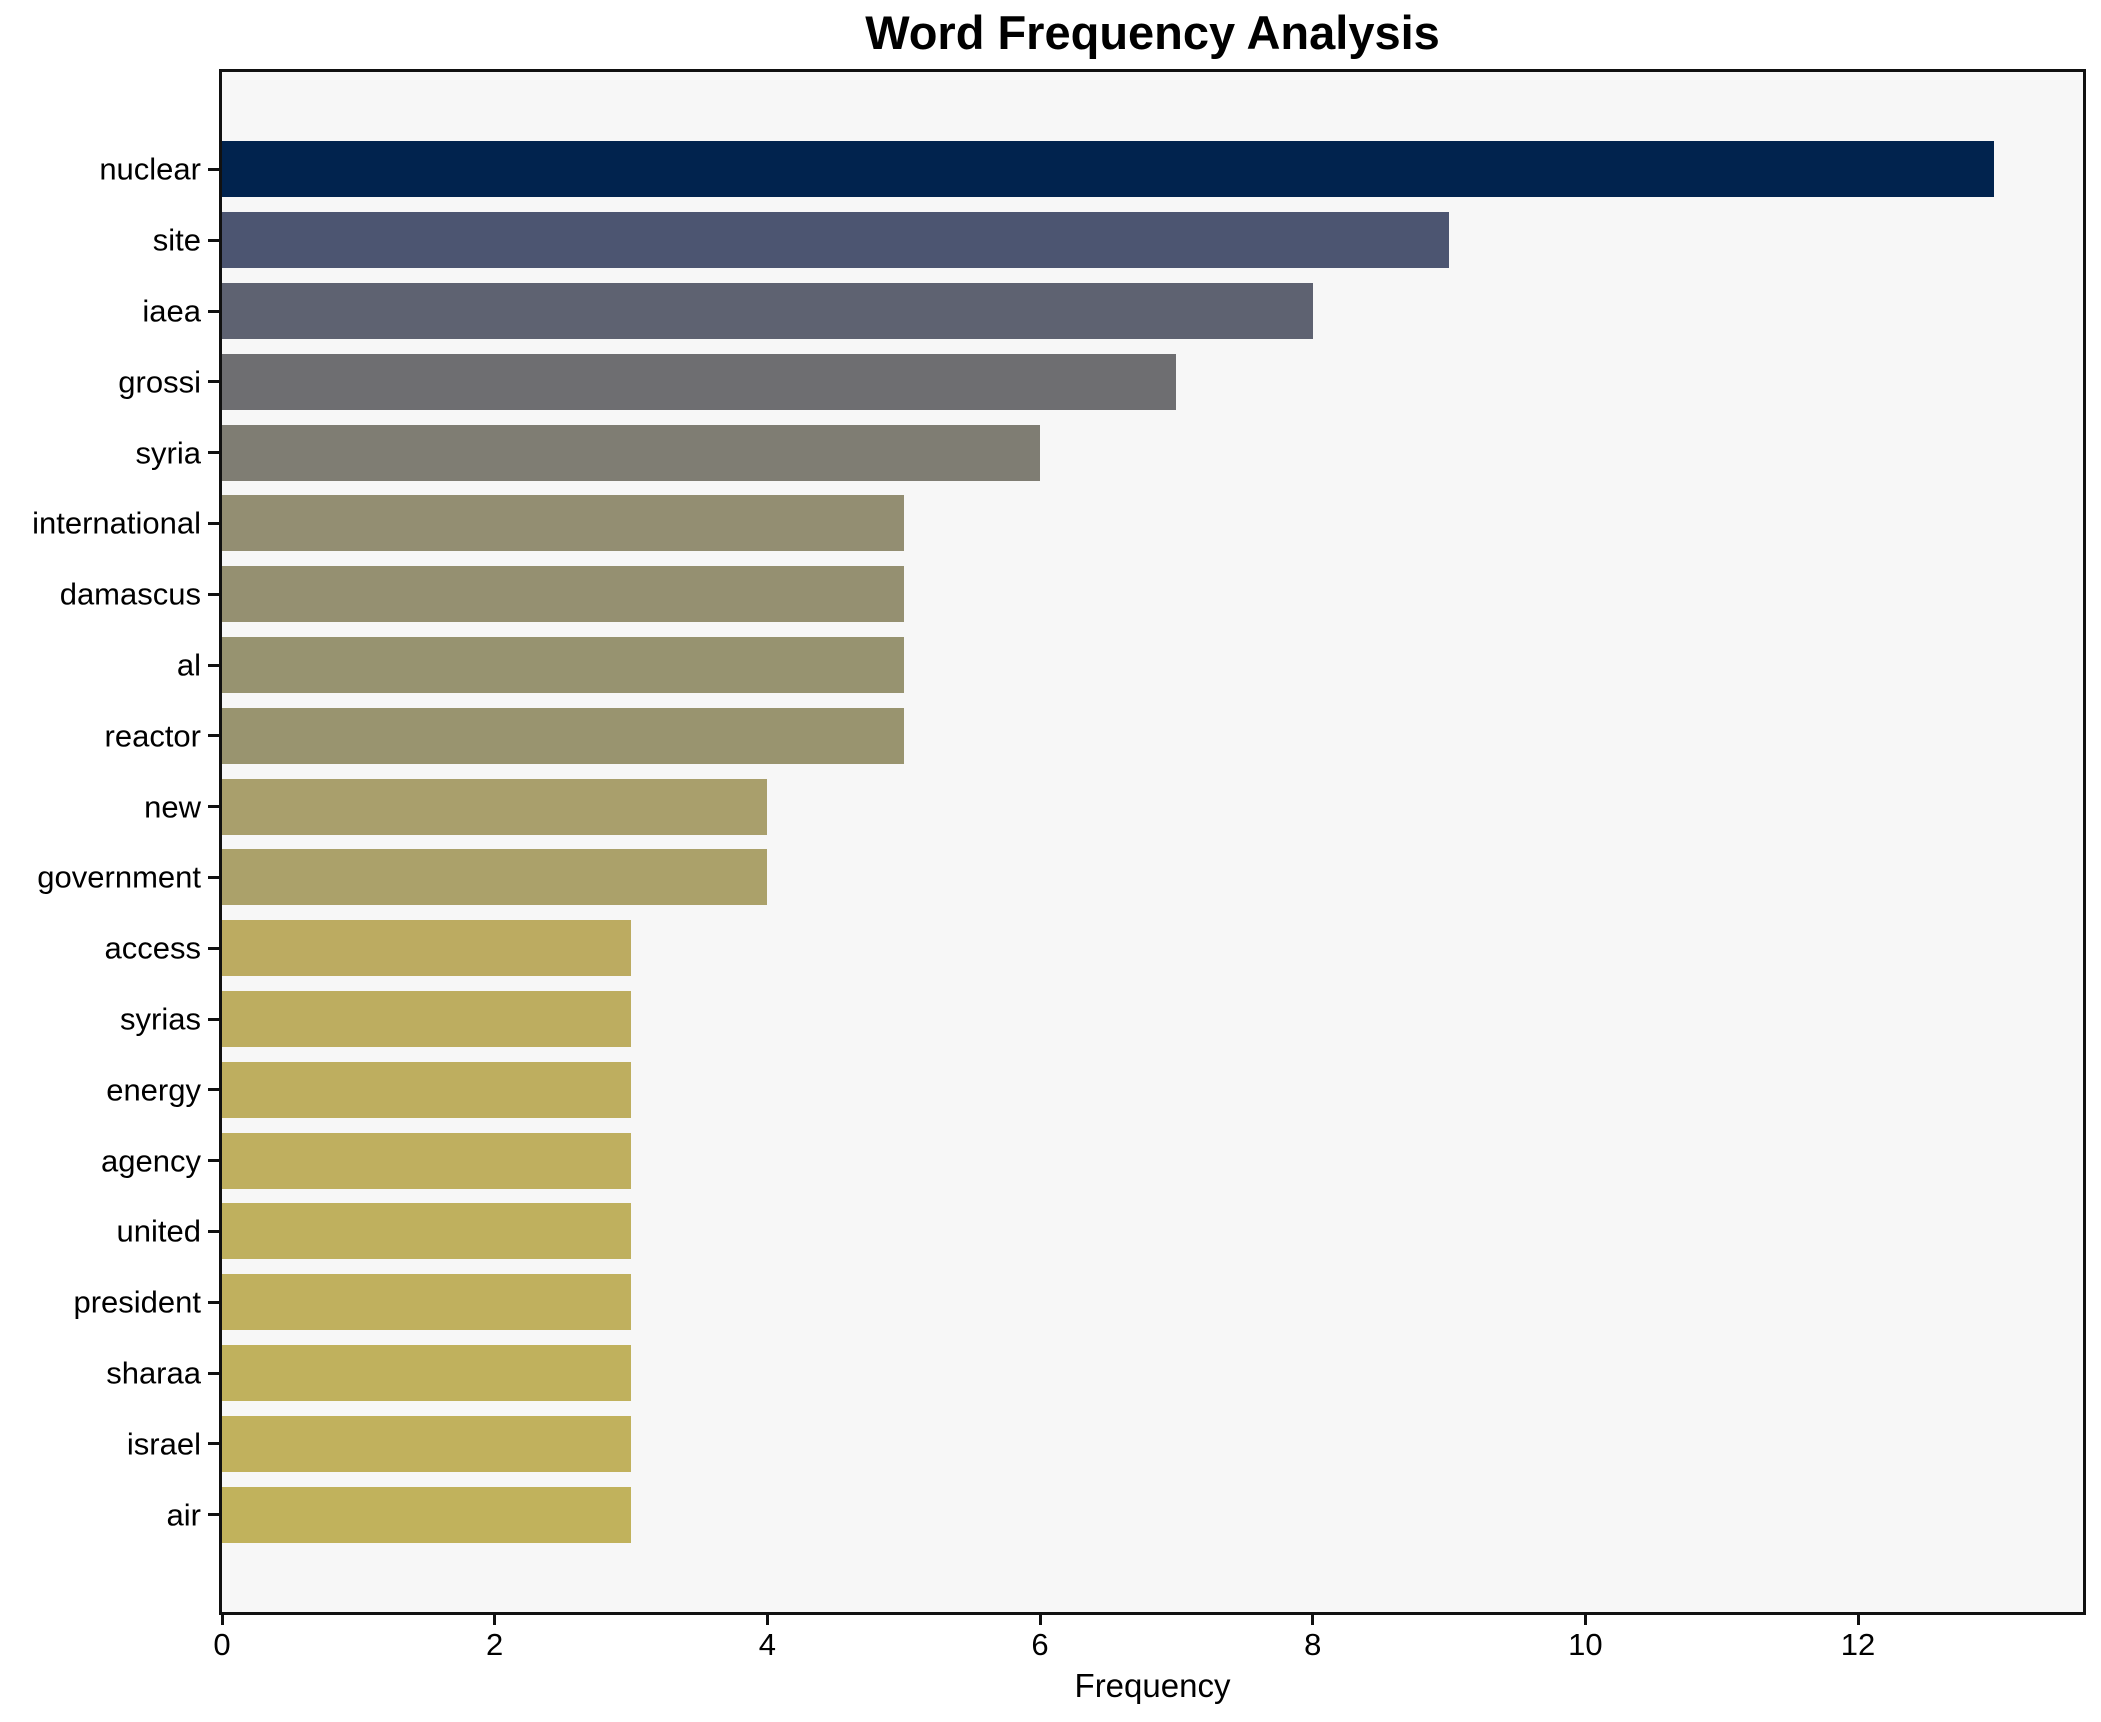  What do you see at coordinates (222, 1644) in the screenshot?
I see `x-tick-label-0: 0` at bounding box center [222, 1644].